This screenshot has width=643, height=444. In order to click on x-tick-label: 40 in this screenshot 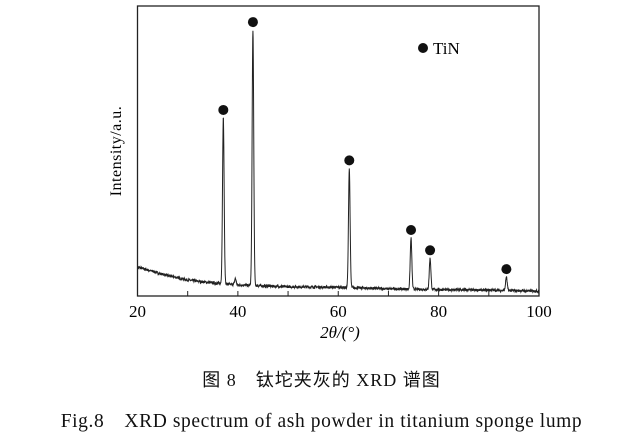, I will do `click(237, 311)`.